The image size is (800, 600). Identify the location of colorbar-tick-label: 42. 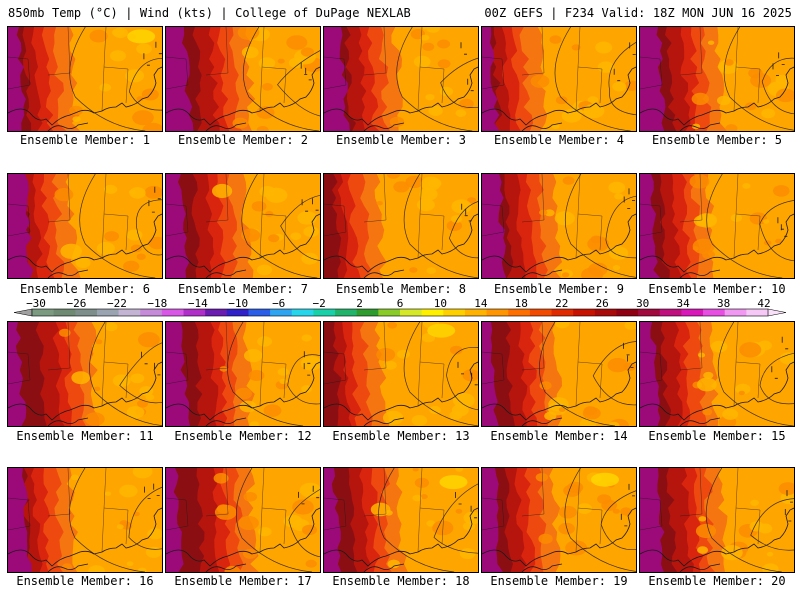
(763, 304).